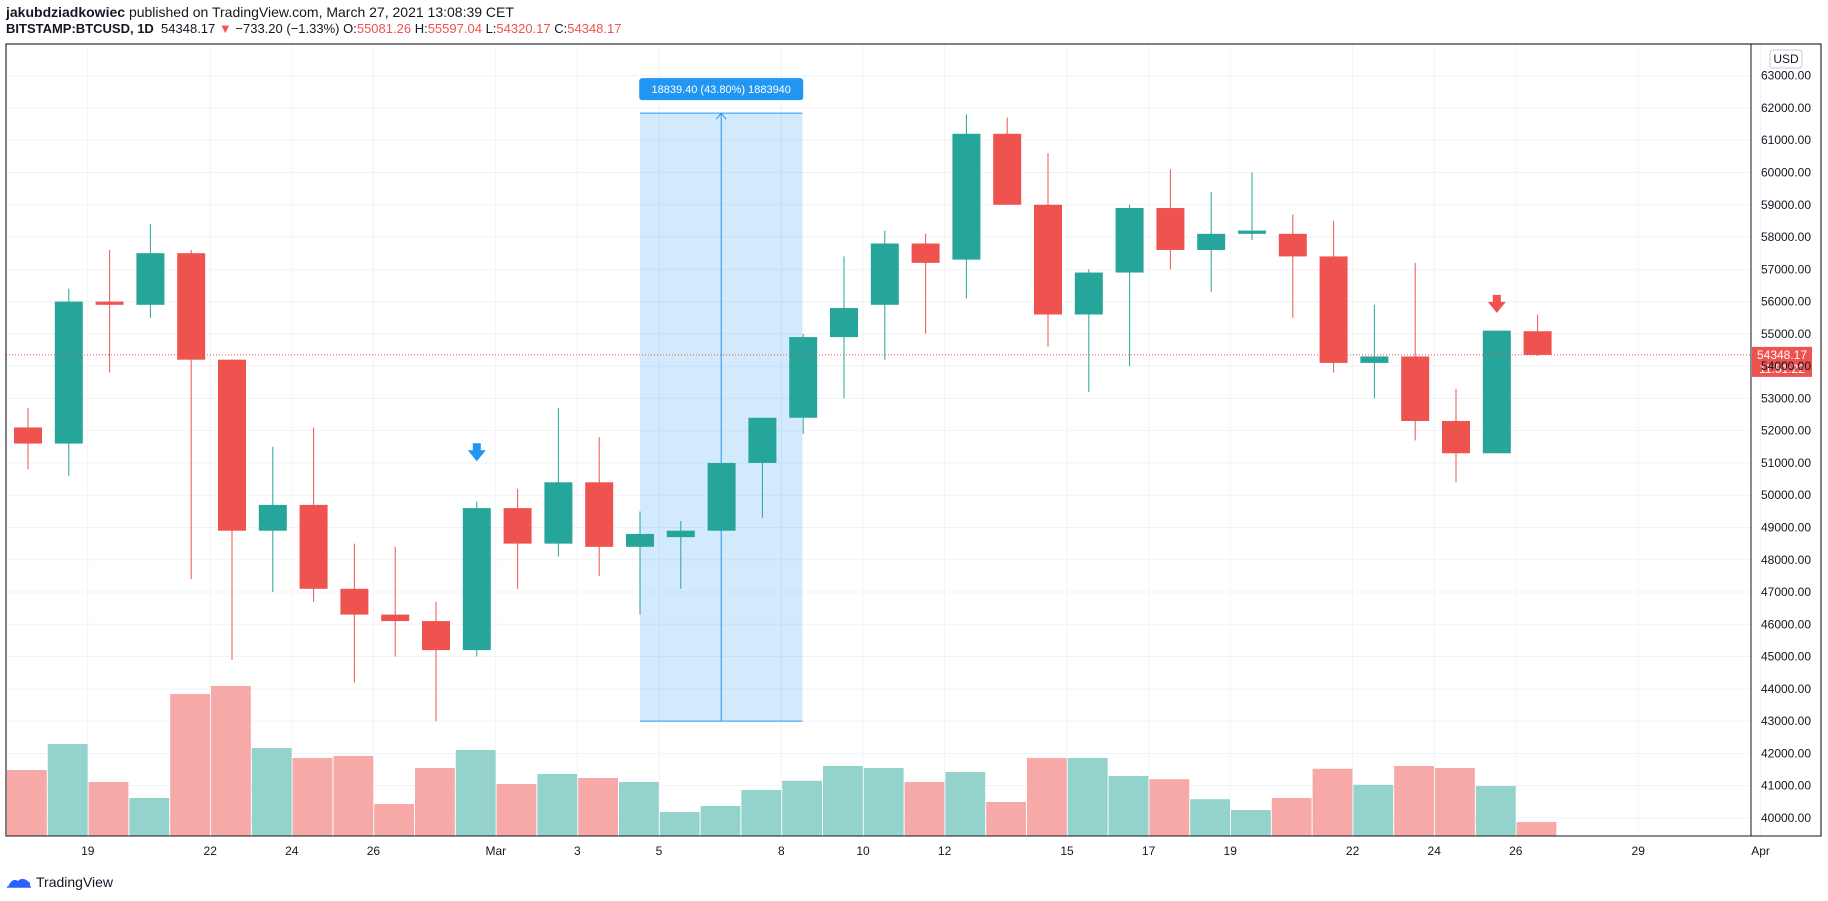 This screenshot has height=901, width=1828. What do you see at coordinates (1786, 495) in the screenshot?
I see `price-tick-label: 50000.00` at bounding box center [1786, 495].